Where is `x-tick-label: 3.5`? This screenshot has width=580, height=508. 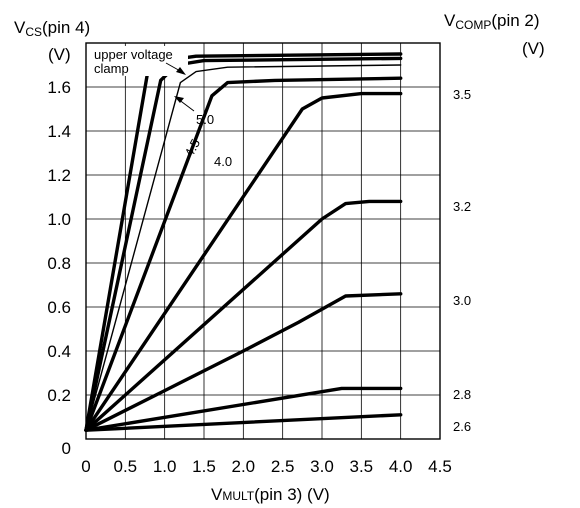
x-tick-label: 3.5 is located at coordinates (362, 466).